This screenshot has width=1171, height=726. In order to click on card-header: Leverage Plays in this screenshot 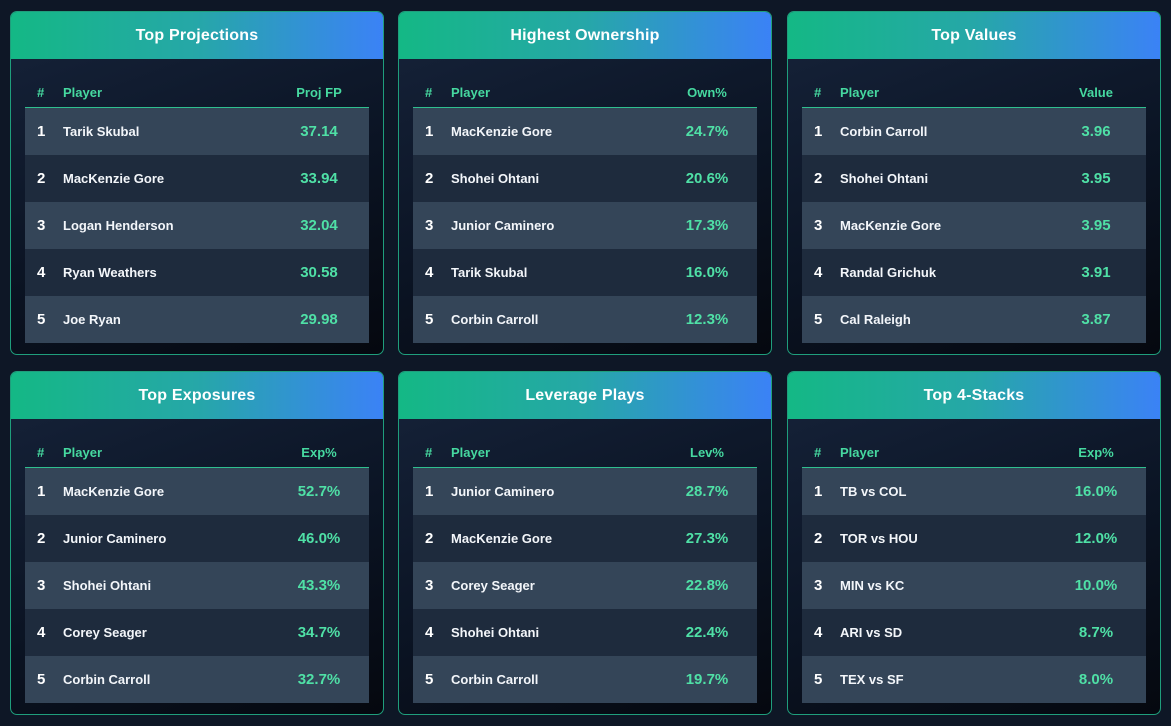, I will do `click(585, 395)`.